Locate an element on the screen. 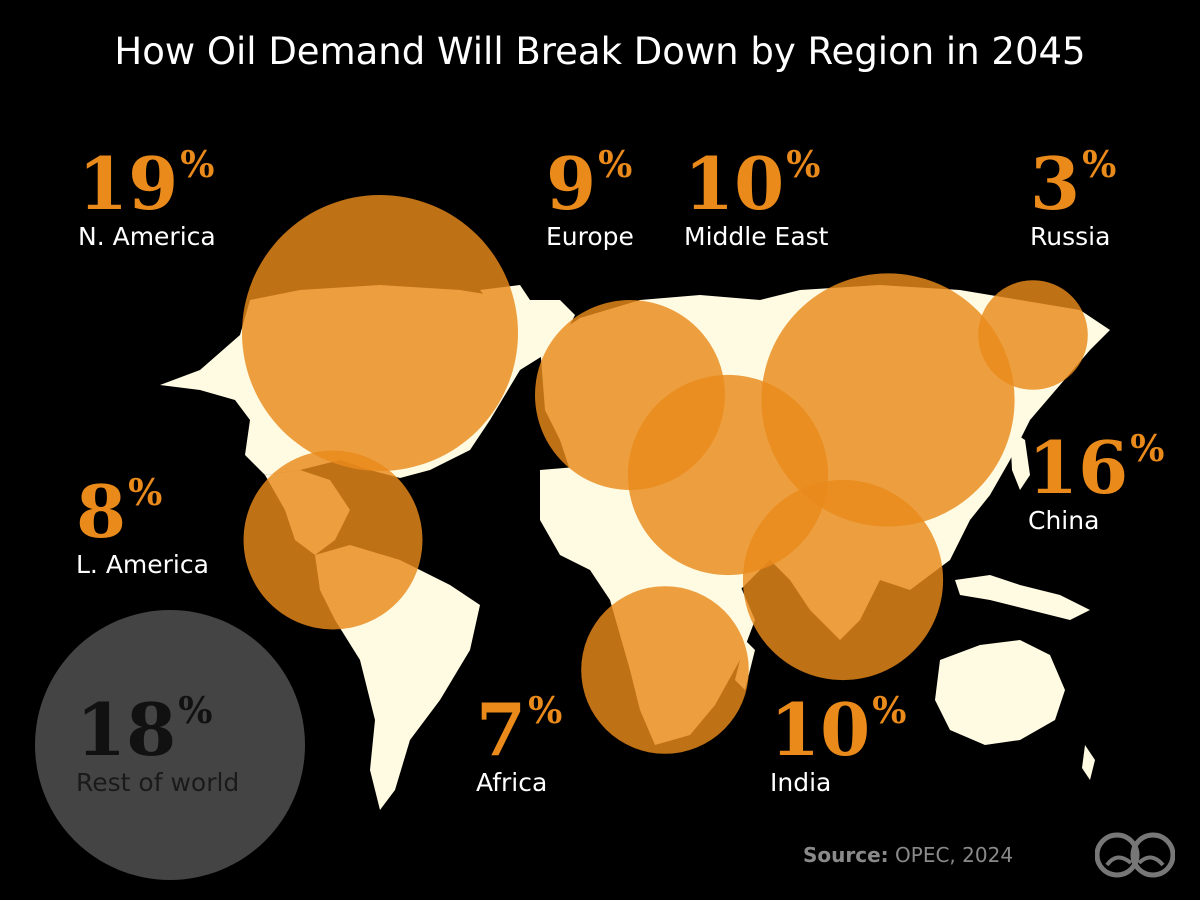 This screenshot has width=1200, height=900. value-n-america: 19 is located at coordinates (128, 183).